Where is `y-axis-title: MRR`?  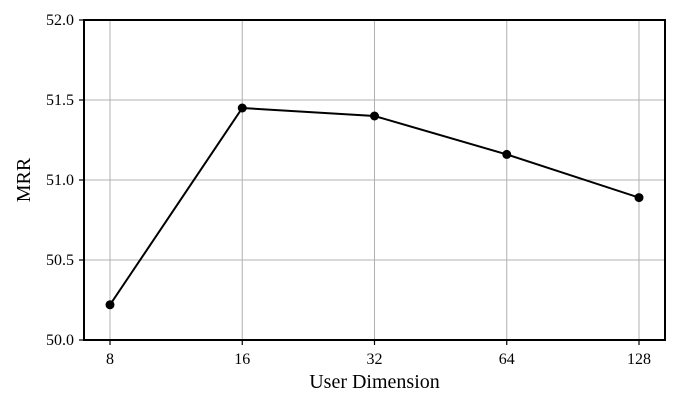
y-axis-title: MRR is located at coordinates (24, 179).